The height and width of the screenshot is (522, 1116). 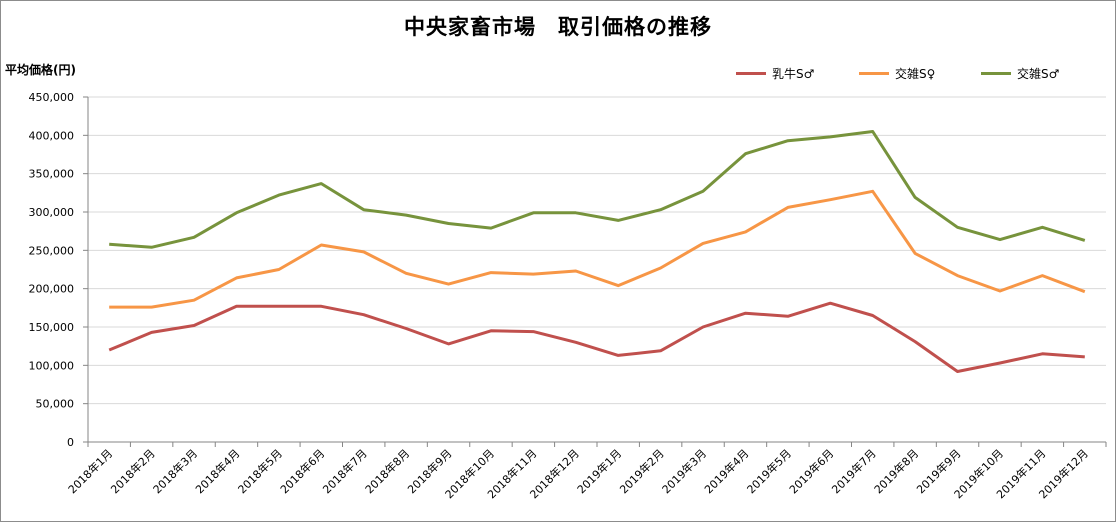 What do you see at coordinates (217, 471) in the screenshot?
I see `x-tick-label: 2018年4月` at bounding box center [217, 471].